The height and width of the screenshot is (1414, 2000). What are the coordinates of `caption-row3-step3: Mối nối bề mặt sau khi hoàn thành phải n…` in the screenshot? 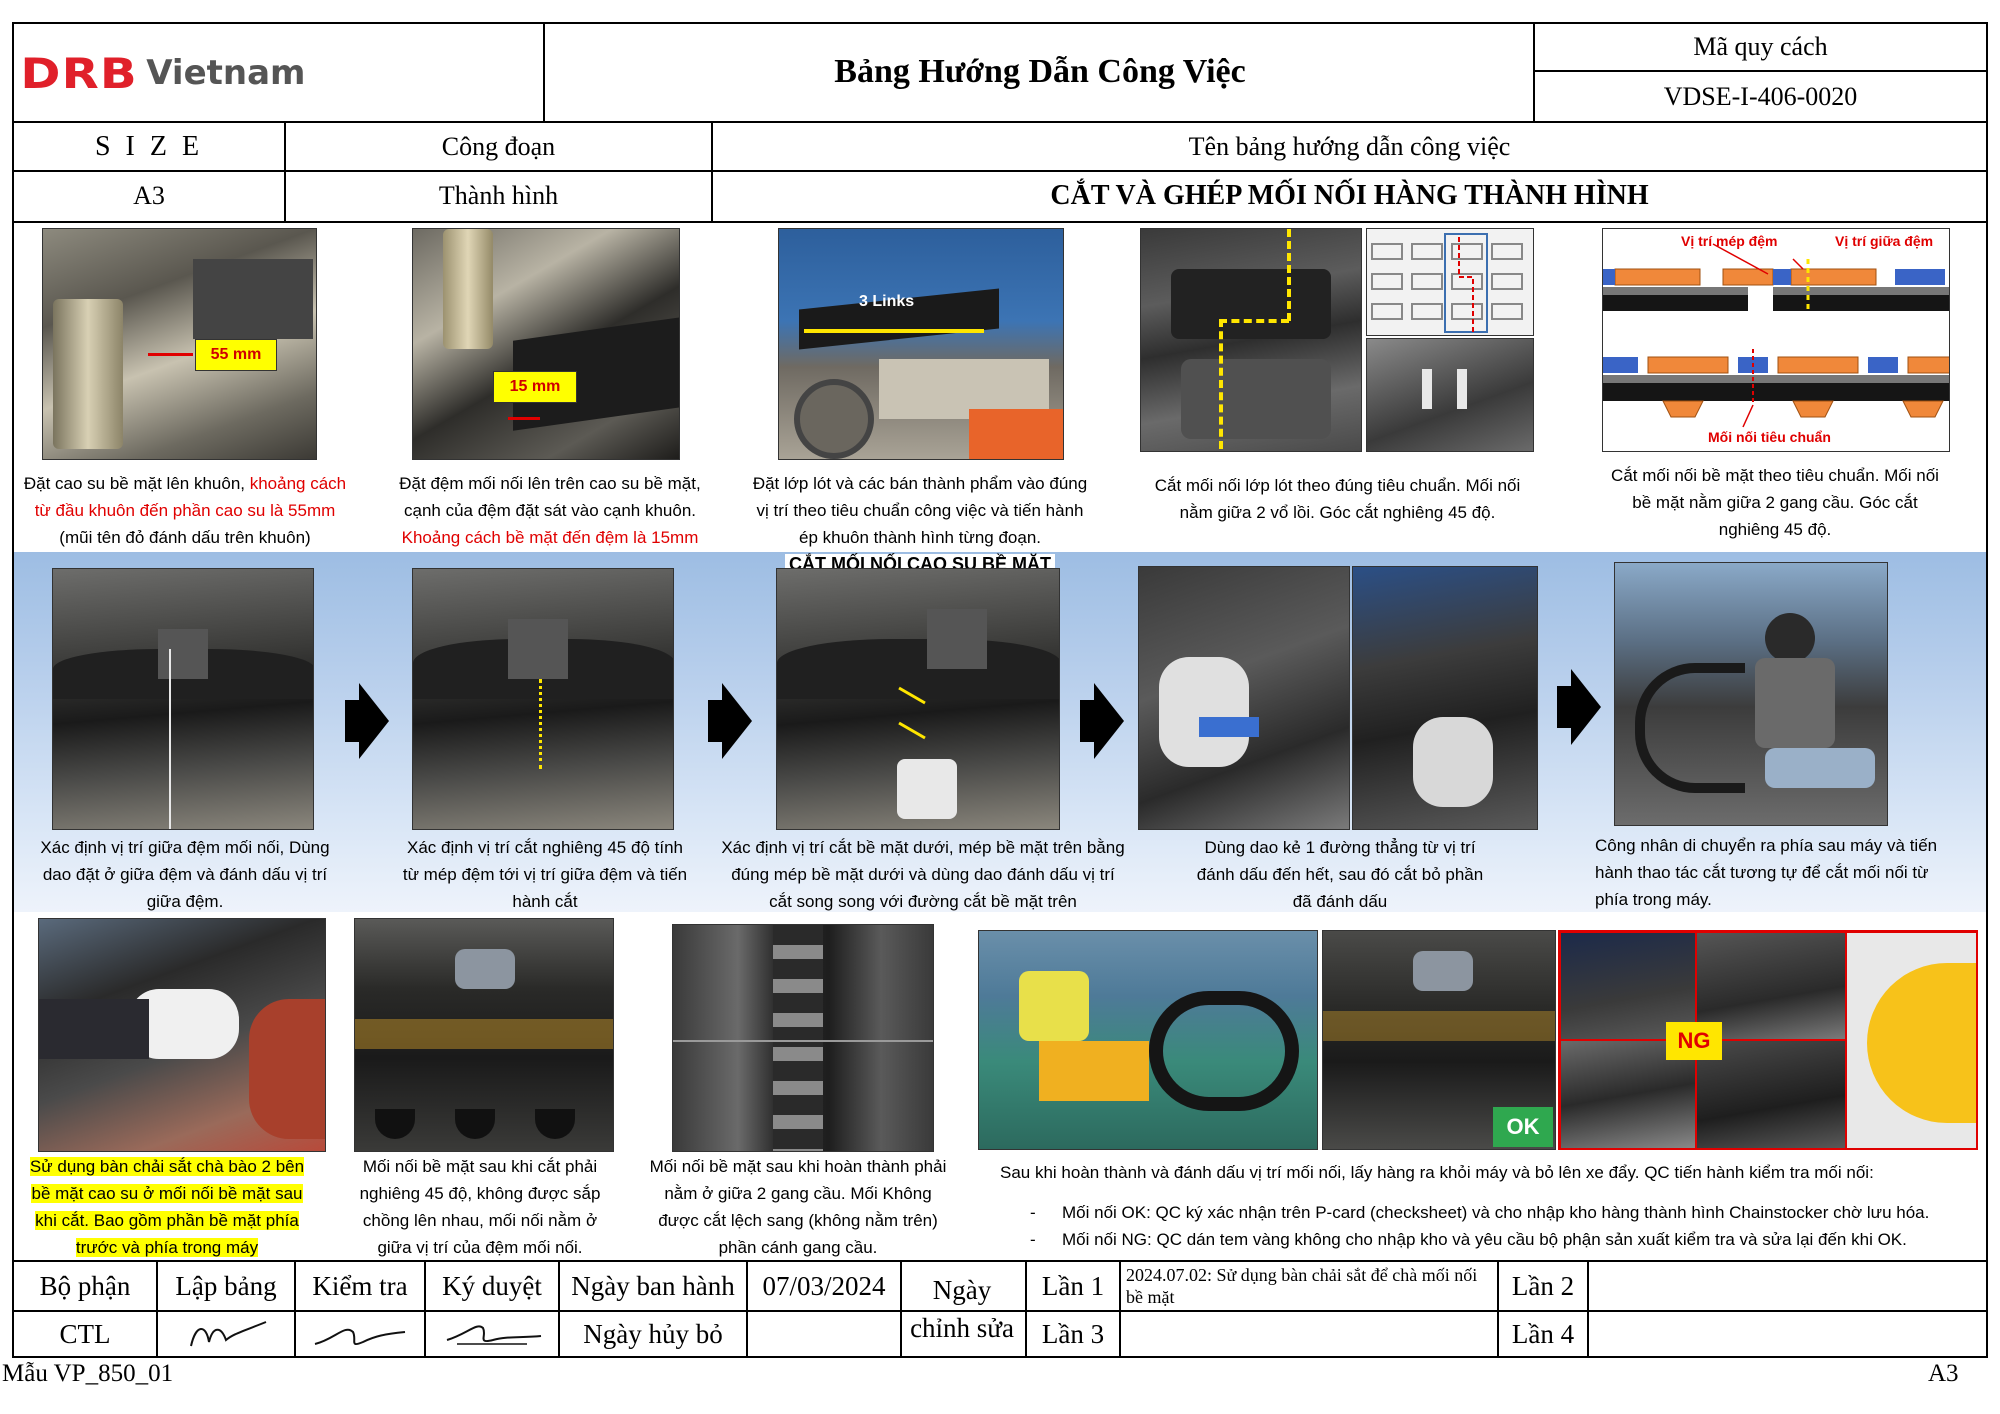 It's located at (798, 1207).